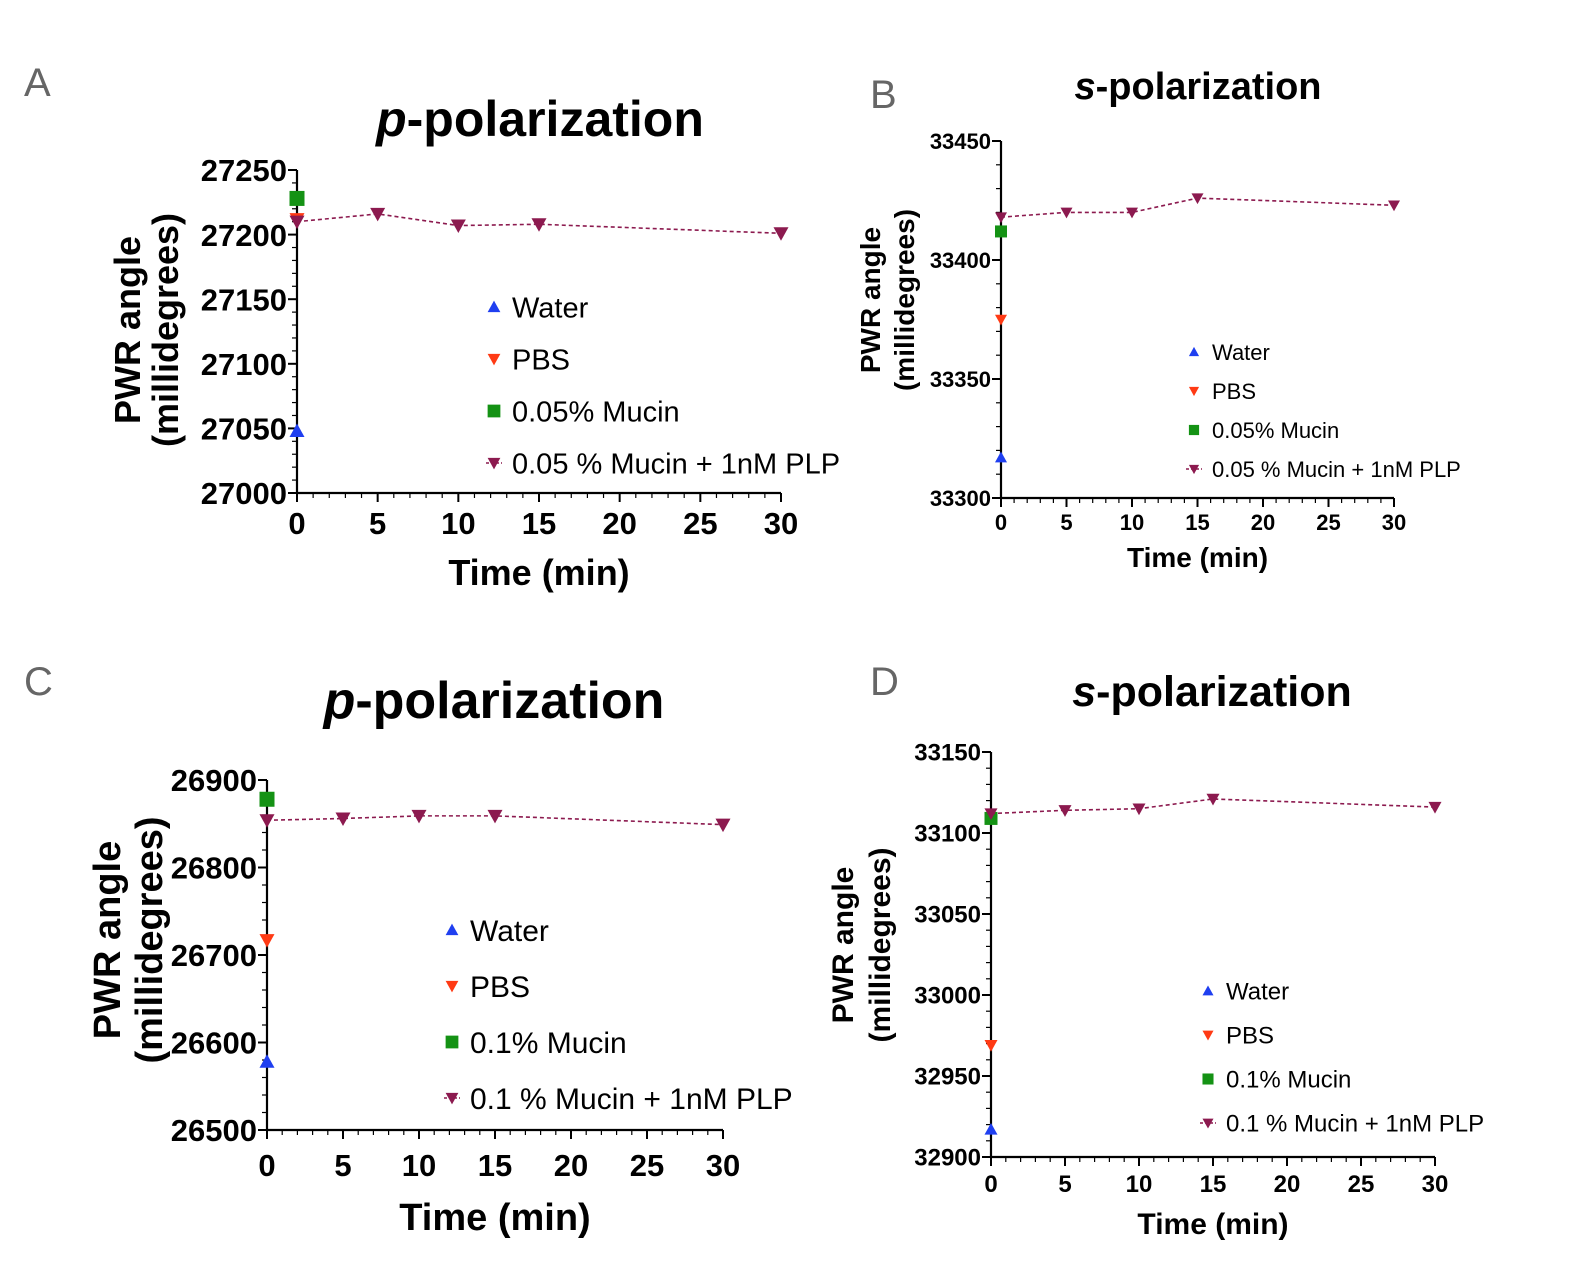 This screenshot has width=1586, height=1284. I want to click on y-tick-label: 26700, so click(214, 955).